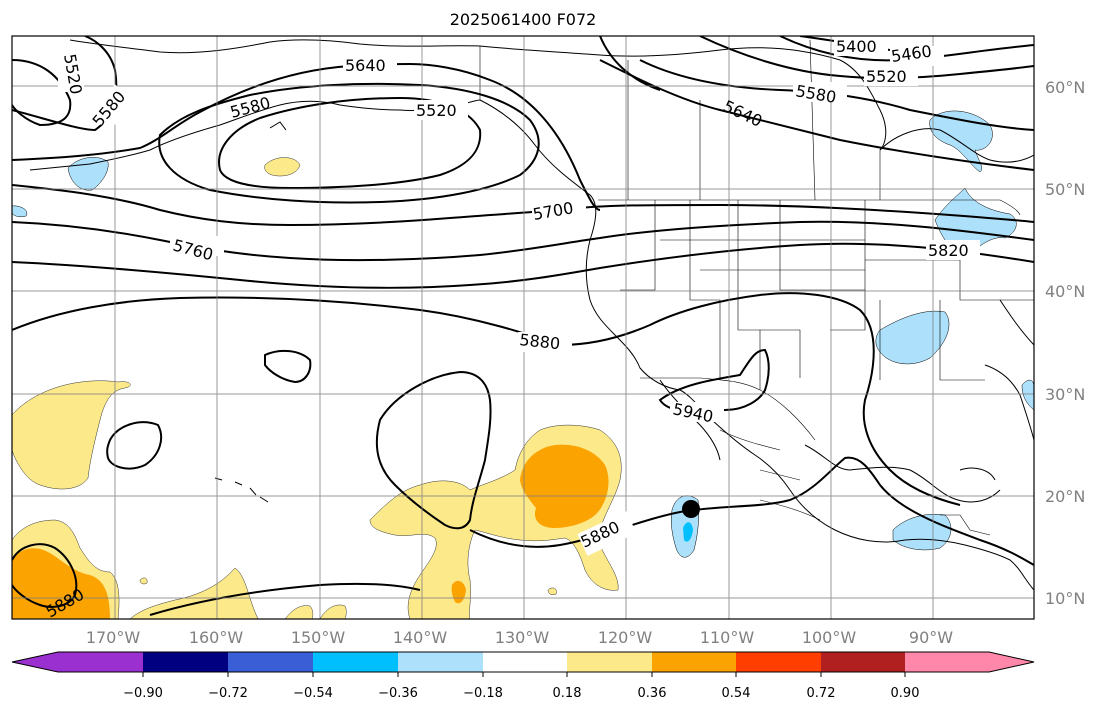 The height and width of the screenshot is (712, 1105). I want to click on colorbar-min-extend, so click(35, 662).